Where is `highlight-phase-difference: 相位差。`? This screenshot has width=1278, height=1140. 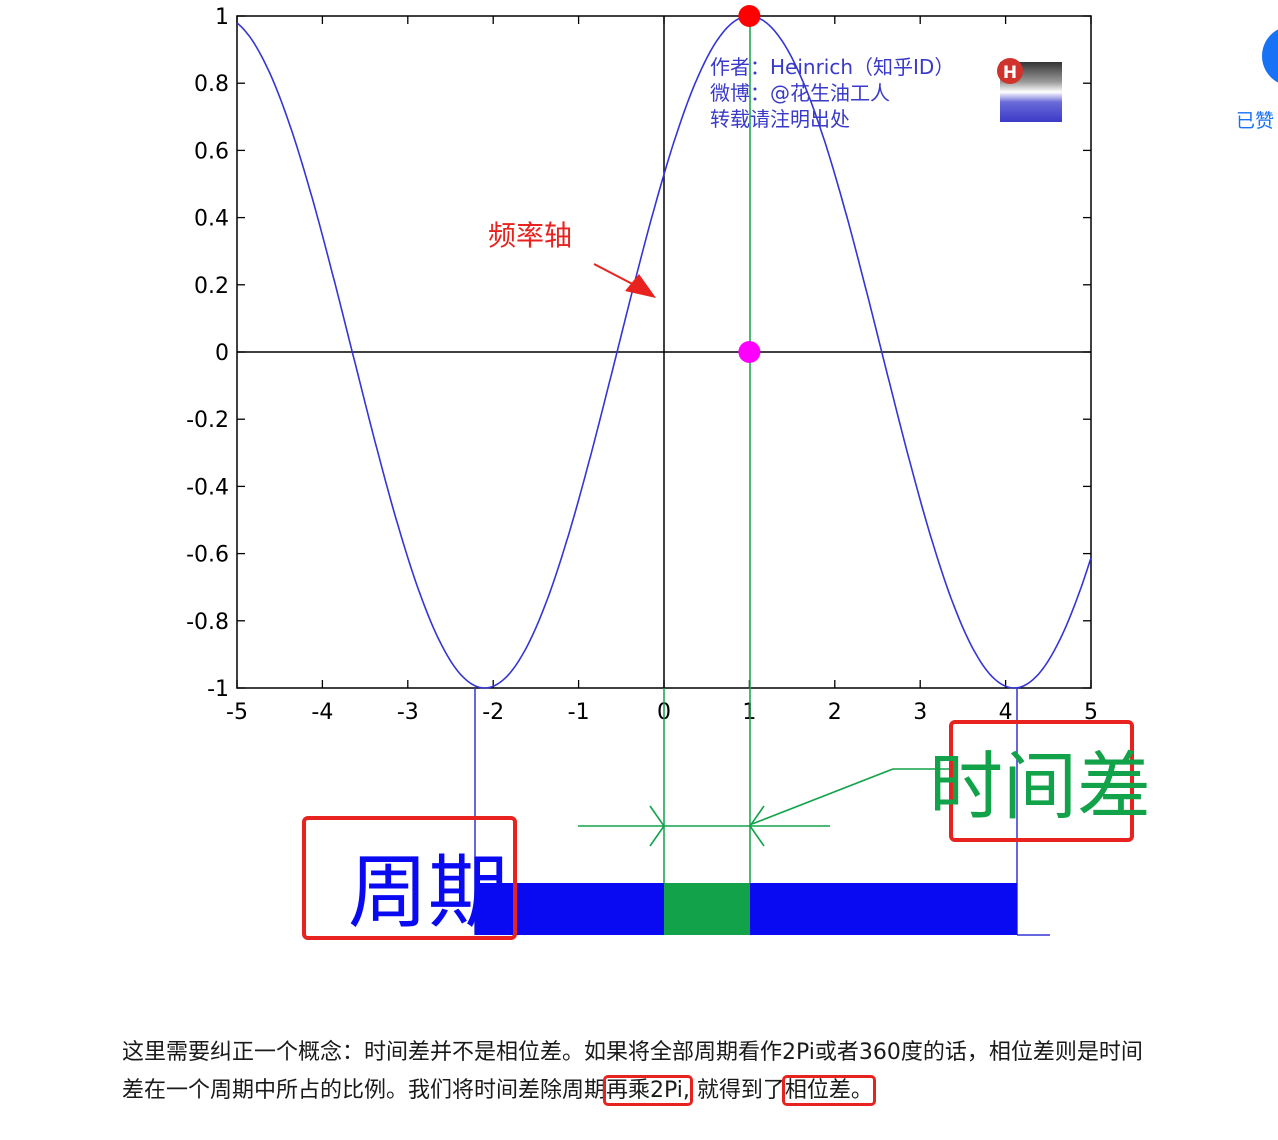 highlight-phase-difference: 相位差。 is located at coordinates (828, 1090).